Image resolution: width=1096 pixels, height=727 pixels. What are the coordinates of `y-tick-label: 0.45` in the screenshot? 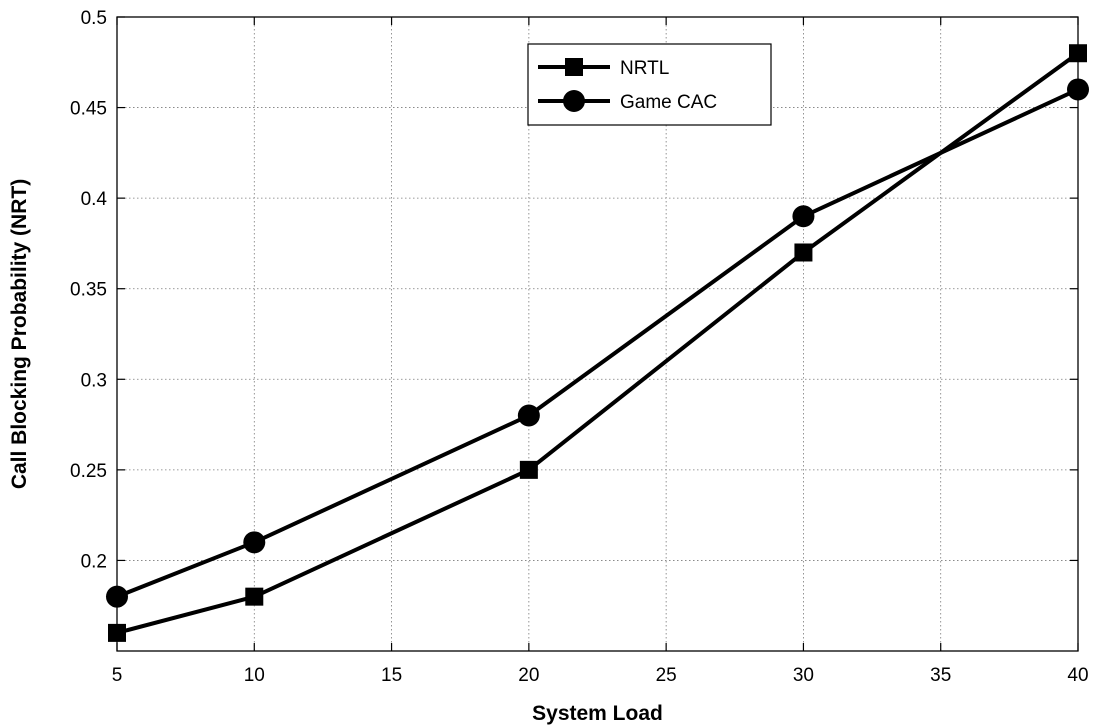 It's located at (88, 109).